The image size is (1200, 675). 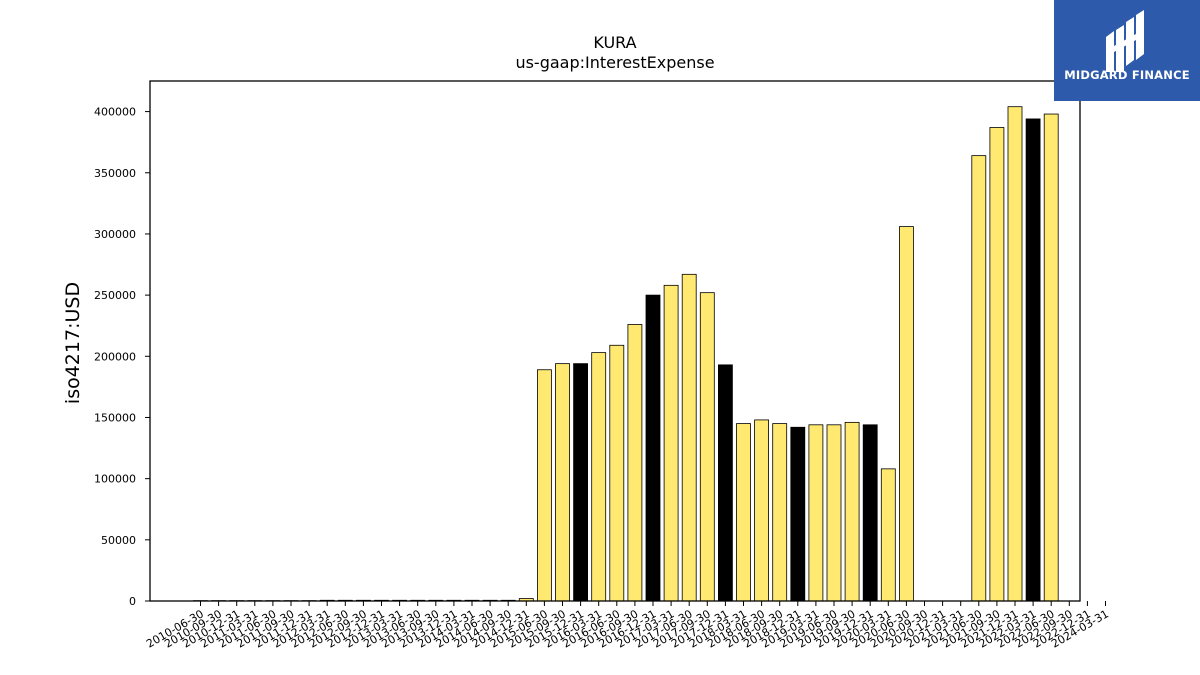 What do you see at coordinates (115, 356) in the screenshot?
I see `y-tick-label: 200000` at bounding box center [115, 356].